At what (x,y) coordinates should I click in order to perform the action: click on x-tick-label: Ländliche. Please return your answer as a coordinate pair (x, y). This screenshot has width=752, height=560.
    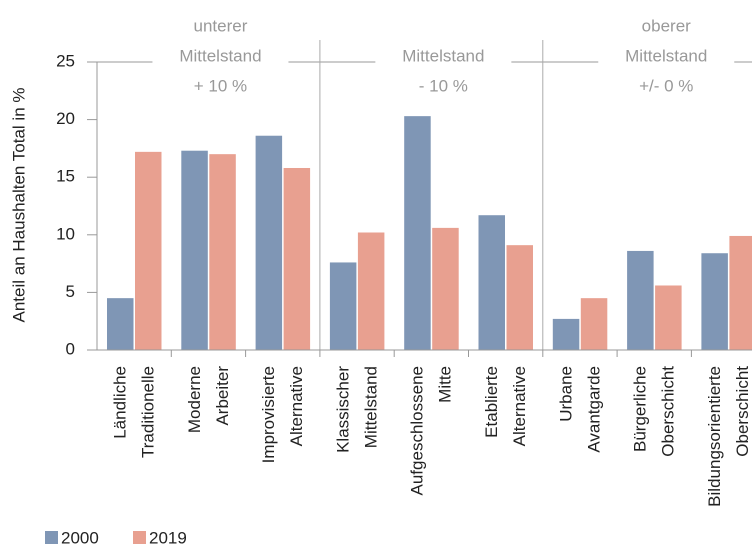
    Looking at the image, I should click on (119, 402).